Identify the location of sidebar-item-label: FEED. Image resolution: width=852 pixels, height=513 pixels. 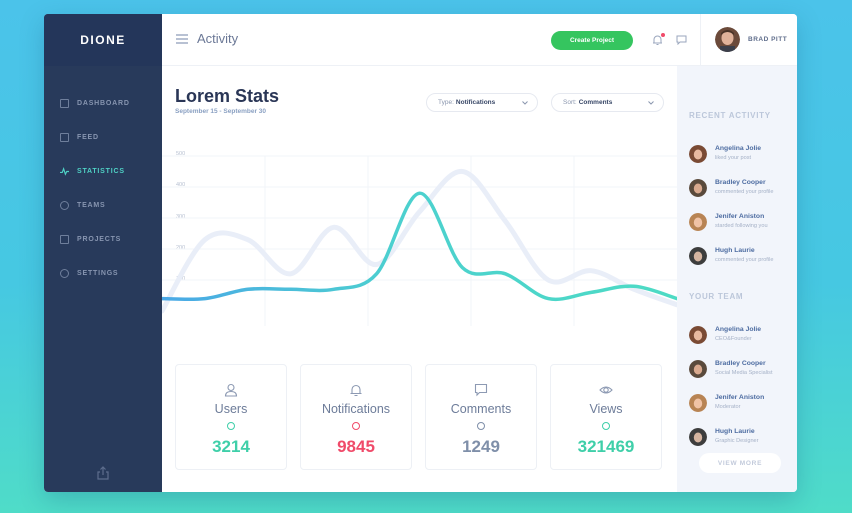
(88, 137).